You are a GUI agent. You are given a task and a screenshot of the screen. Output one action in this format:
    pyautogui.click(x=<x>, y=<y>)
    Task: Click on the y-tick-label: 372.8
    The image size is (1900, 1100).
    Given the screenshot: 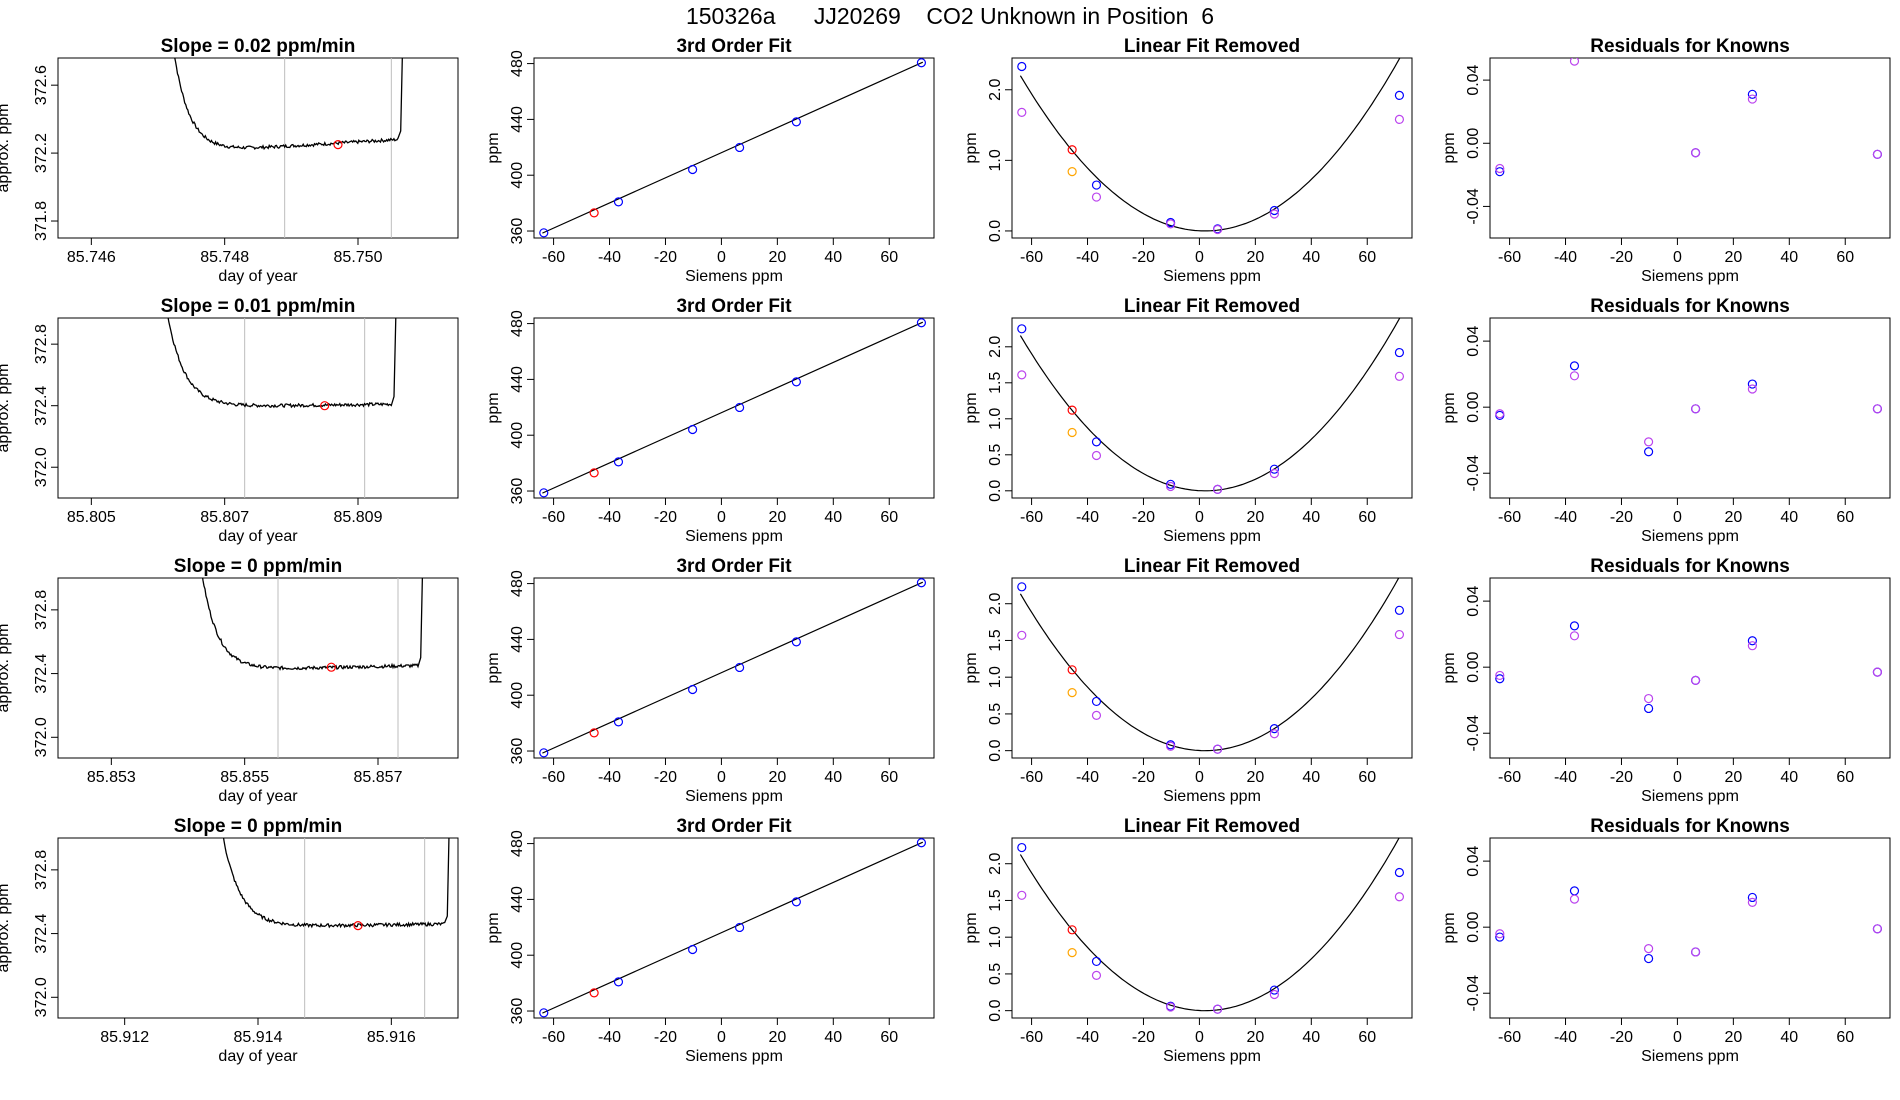 What is the action you would take?
    pyautogui.click(x=41, y=344)
    